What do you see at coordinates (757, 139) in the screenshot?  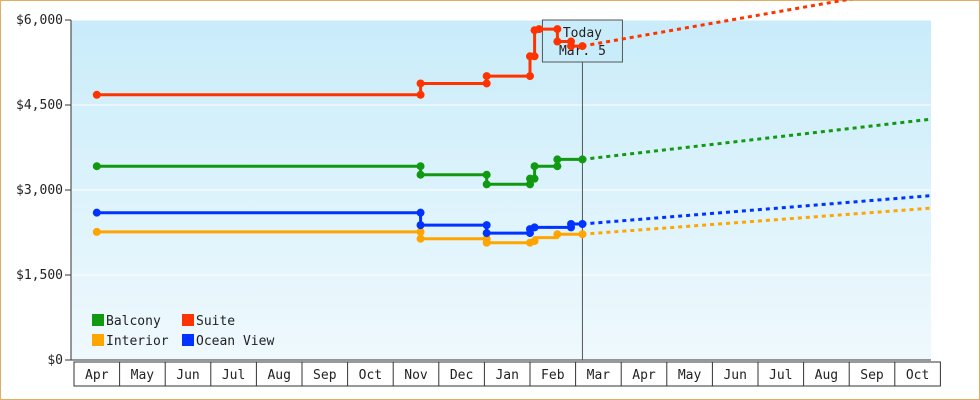 I see `forecast-line-balcony` at bounding box center [757, 139].